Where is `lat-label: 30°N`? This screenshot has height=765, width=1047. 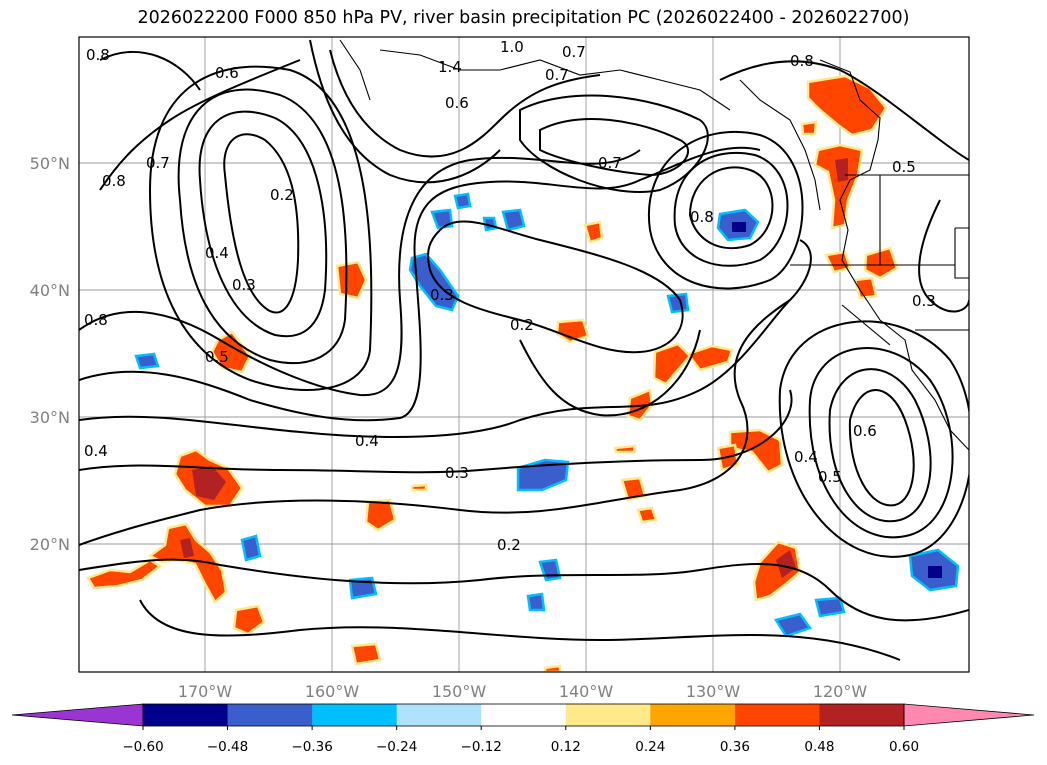 lat-label: 30°N is located at coordinates (50, 417).